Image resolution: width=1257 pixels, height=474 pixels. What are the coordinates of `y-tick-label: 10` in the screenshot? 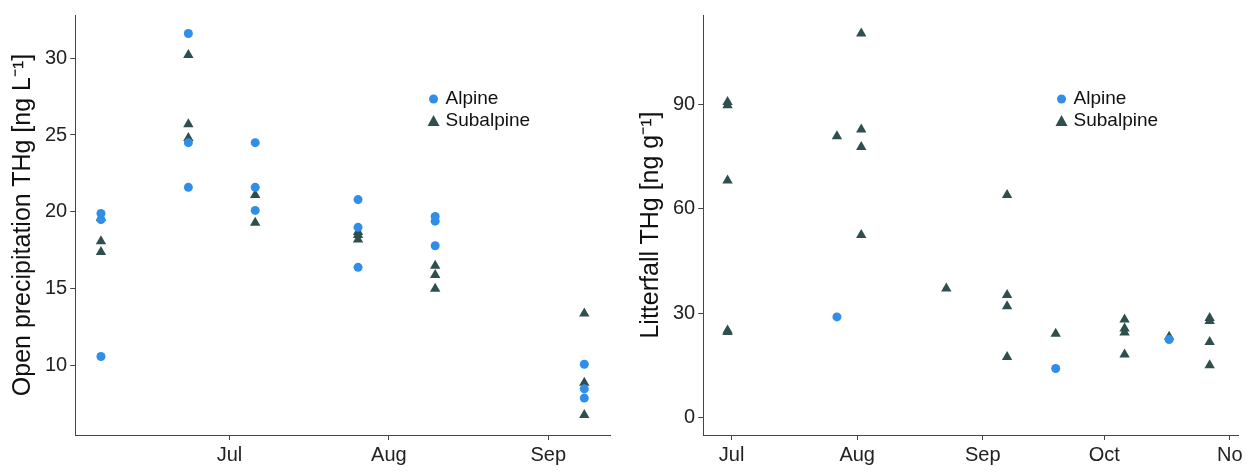 It's located at (56, 364).